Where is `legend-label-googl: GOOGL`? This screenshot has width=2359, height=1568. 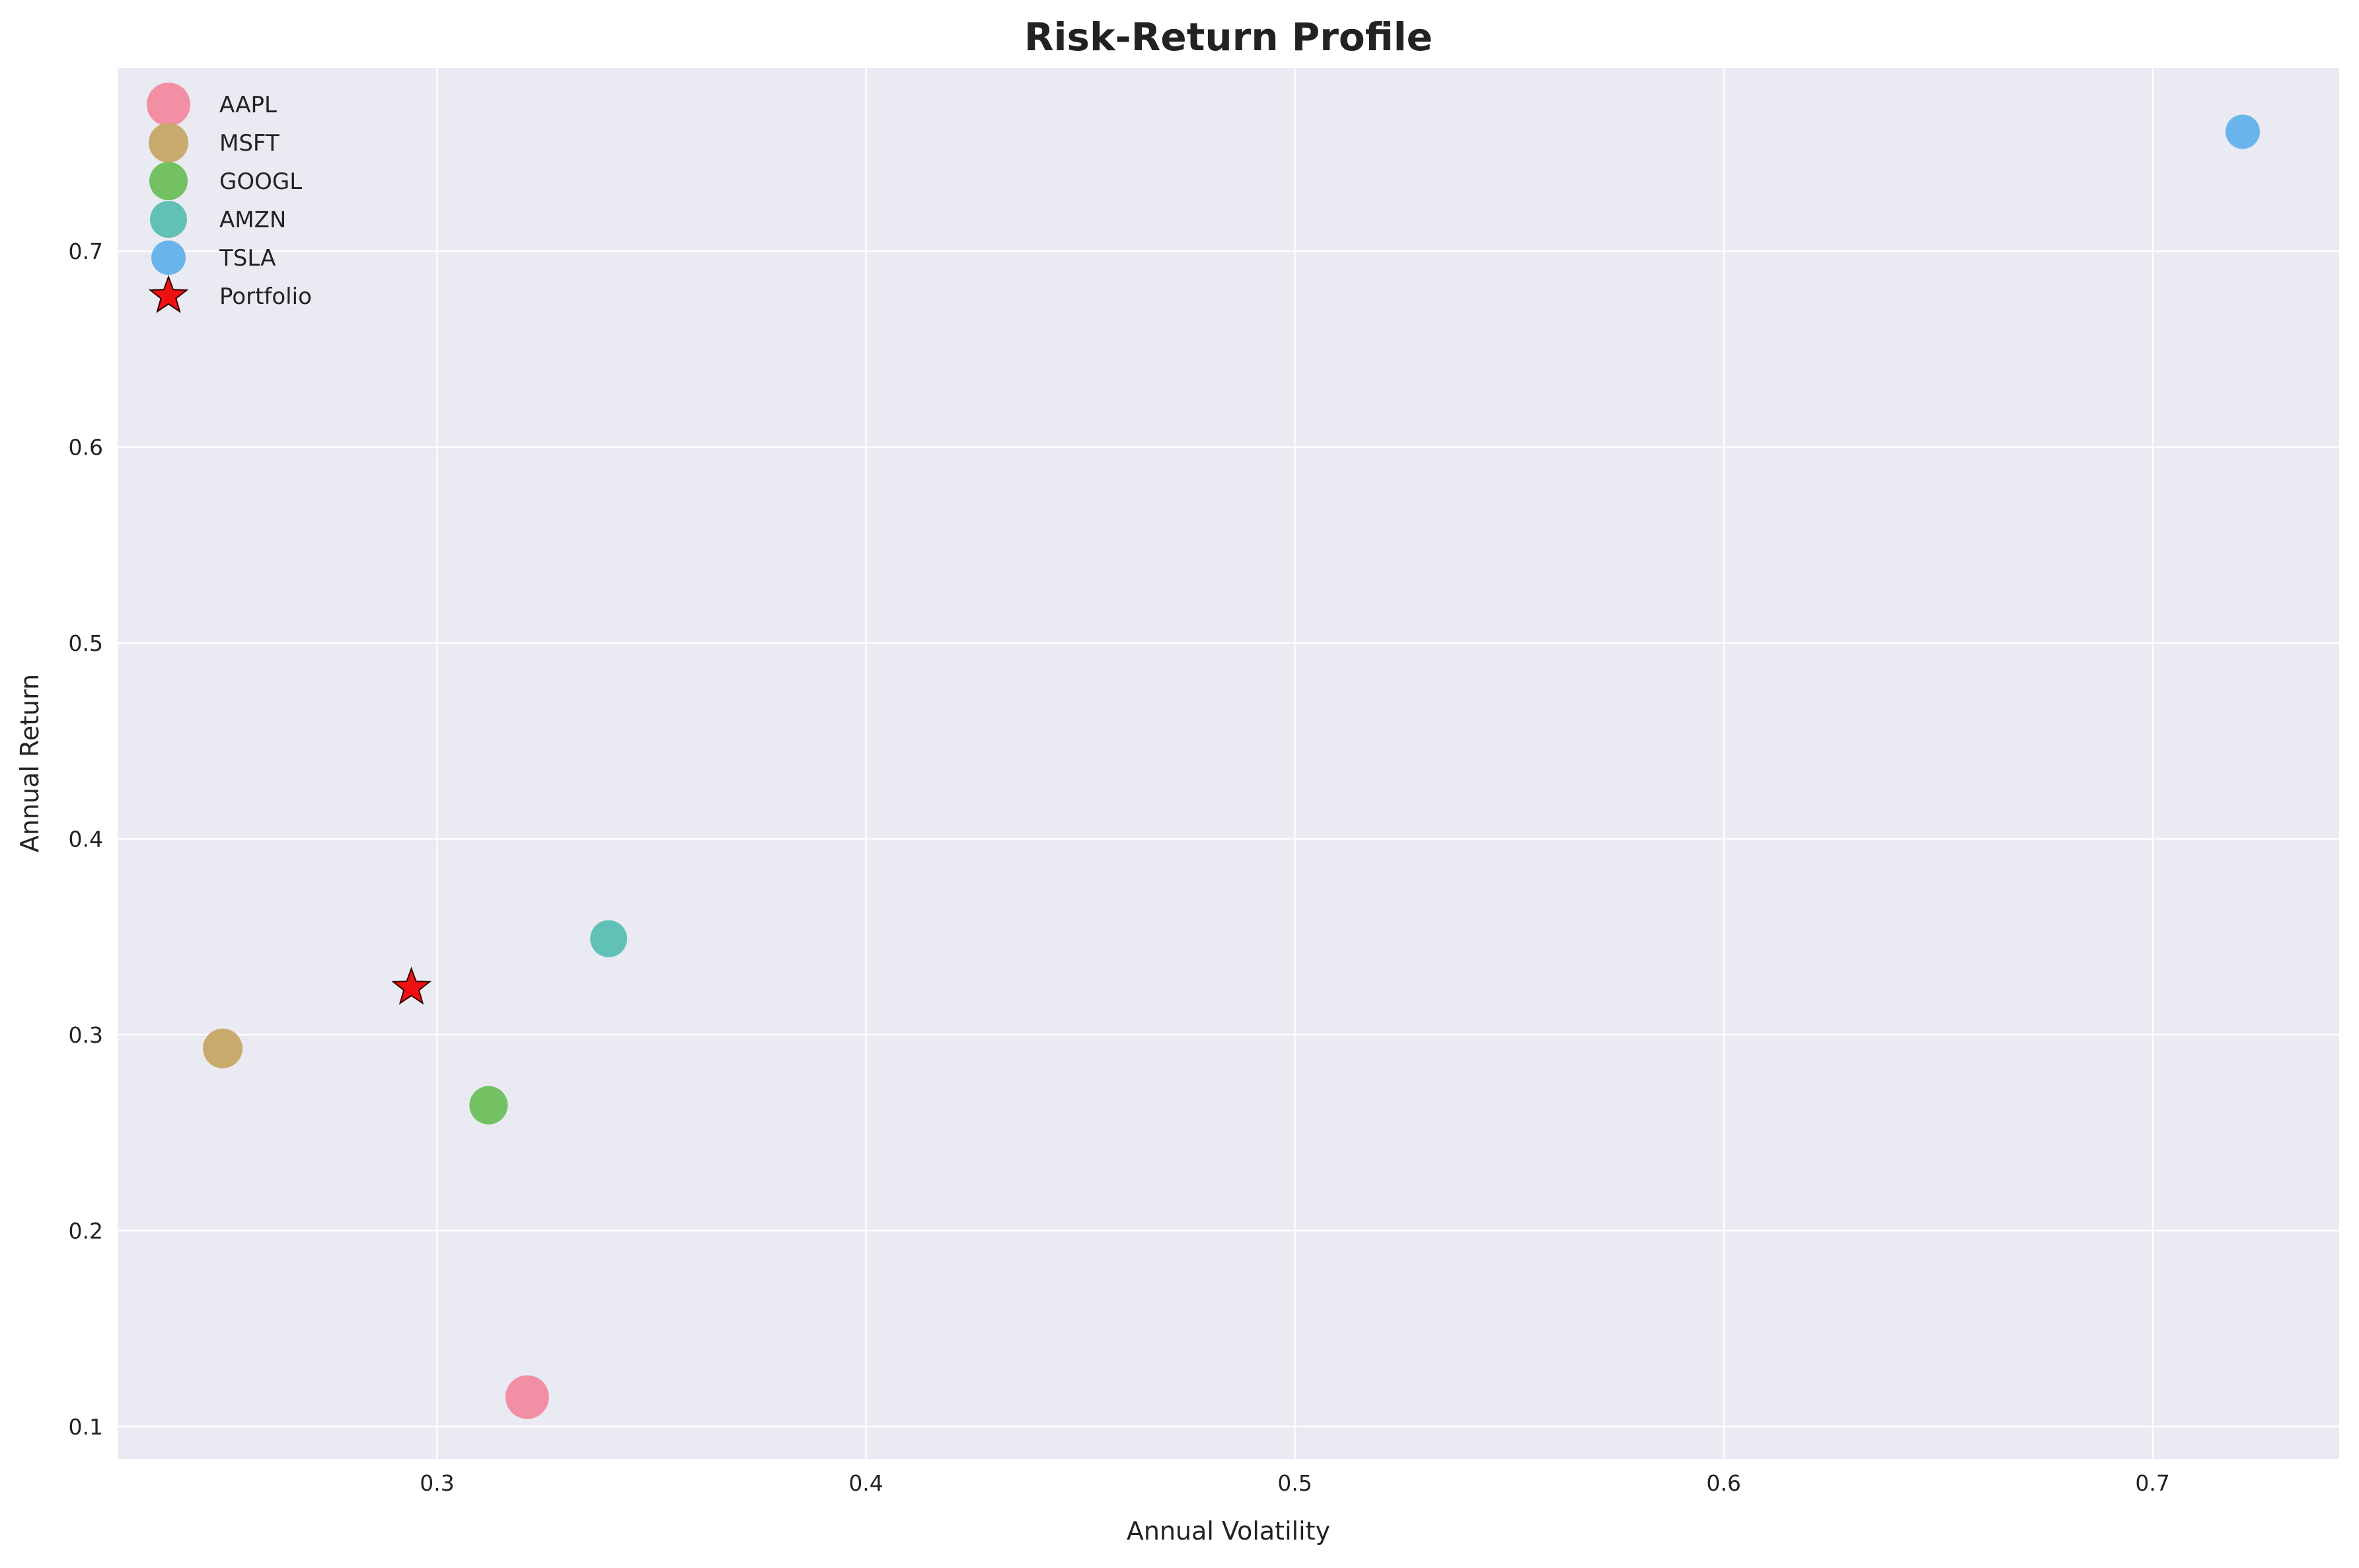 legend-label-googl: GOOGL is located at coordinates (260, 181).